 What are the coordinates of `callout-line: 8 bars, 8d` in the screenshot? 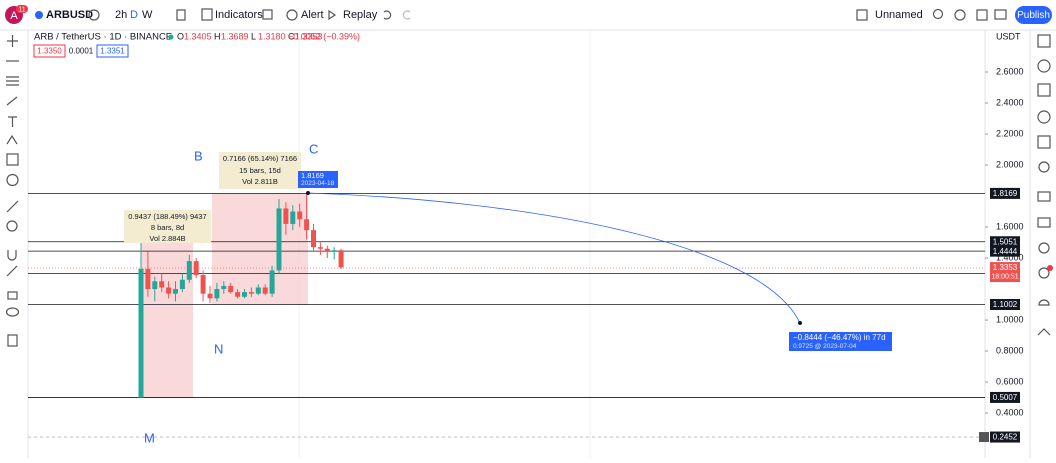 It's located at (167, 227).